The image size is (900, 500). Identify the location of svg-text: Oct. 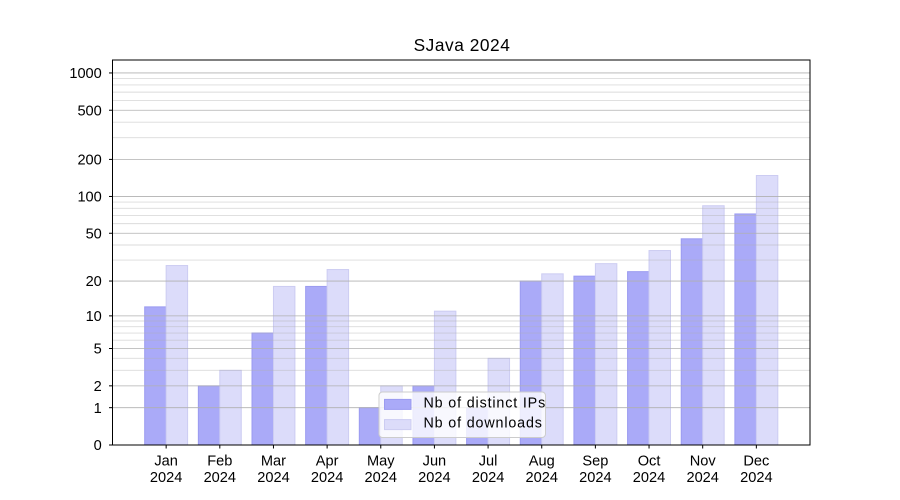
(649, 462).